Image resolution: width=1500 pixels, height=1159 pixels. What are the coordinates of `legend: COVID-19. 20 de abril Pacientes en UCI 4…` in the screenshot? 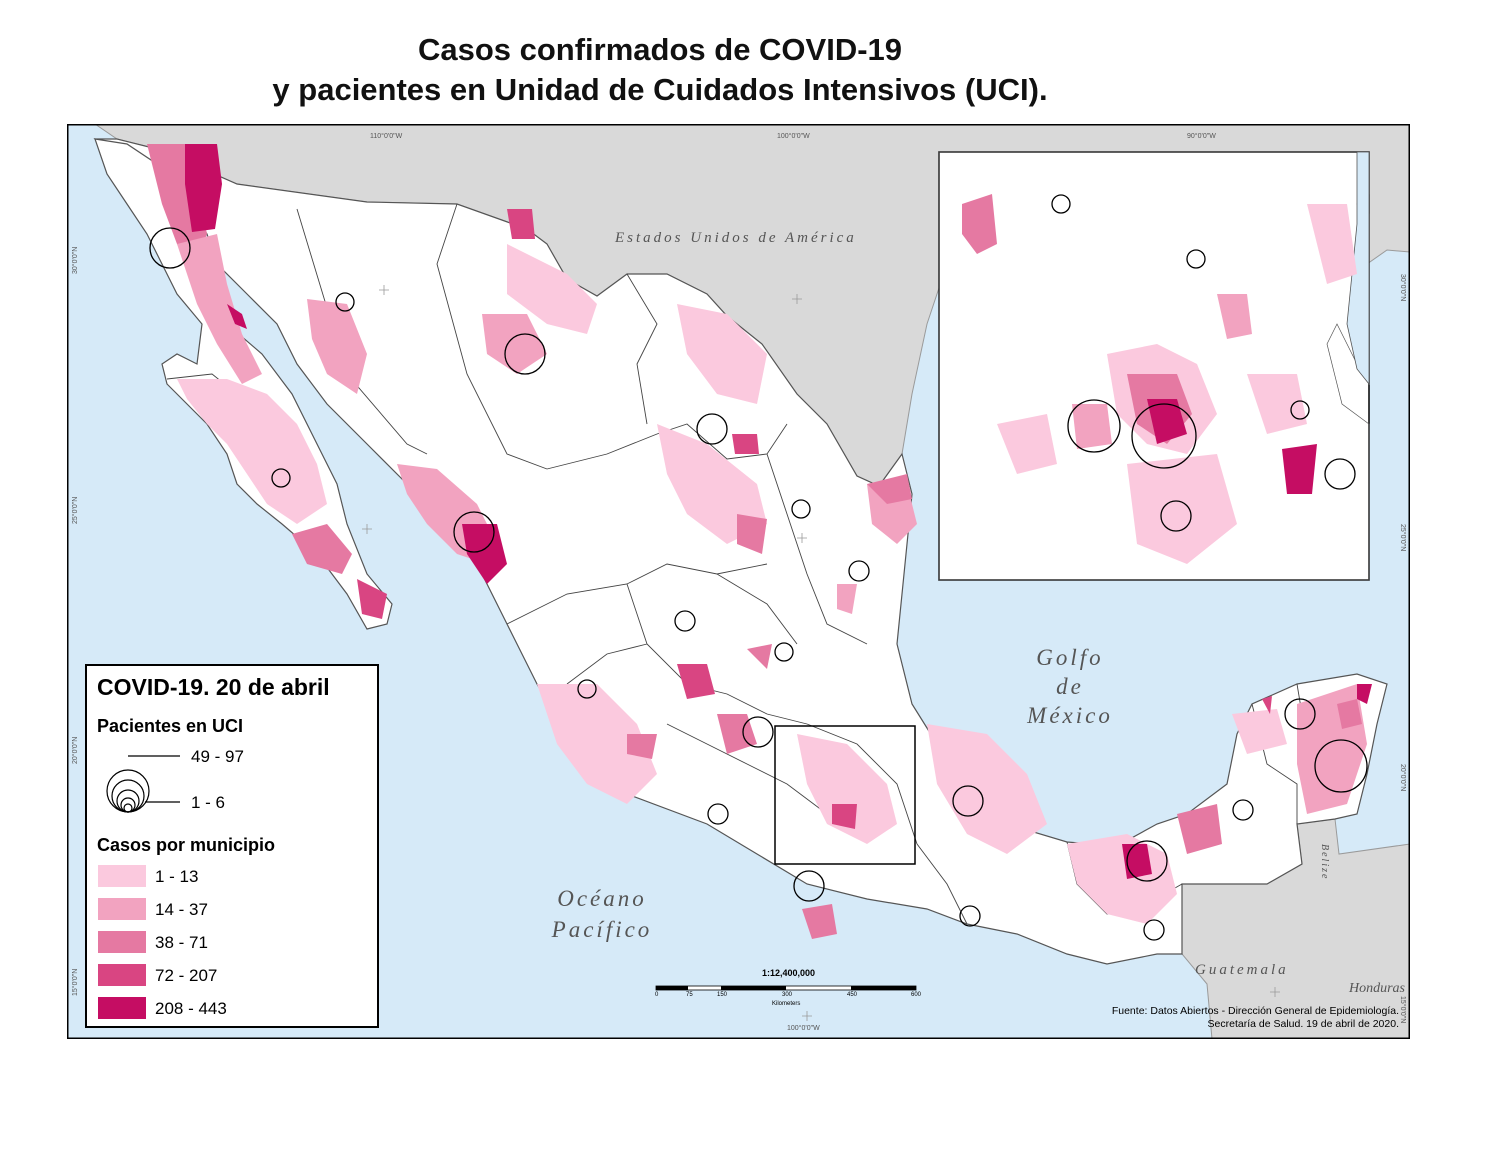 It's located at (232, 846).